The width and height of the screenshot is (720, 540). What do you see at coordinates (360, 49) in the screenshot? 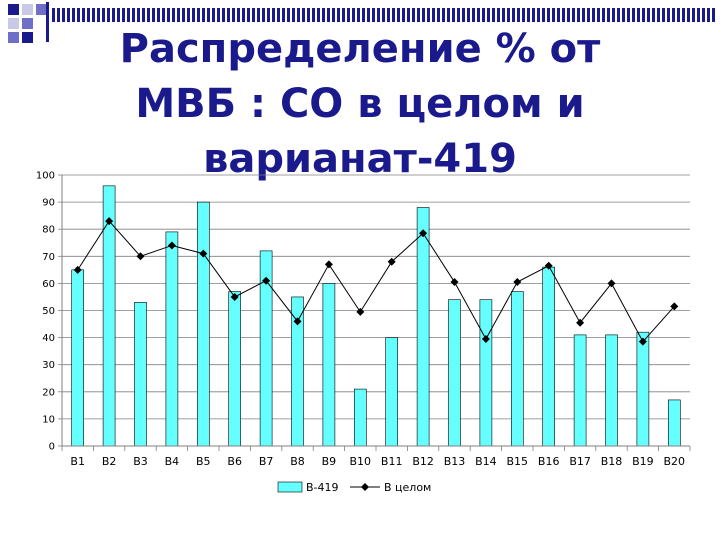
I see `title-line-1: Распределение % от` at bounding box center [360, 49].